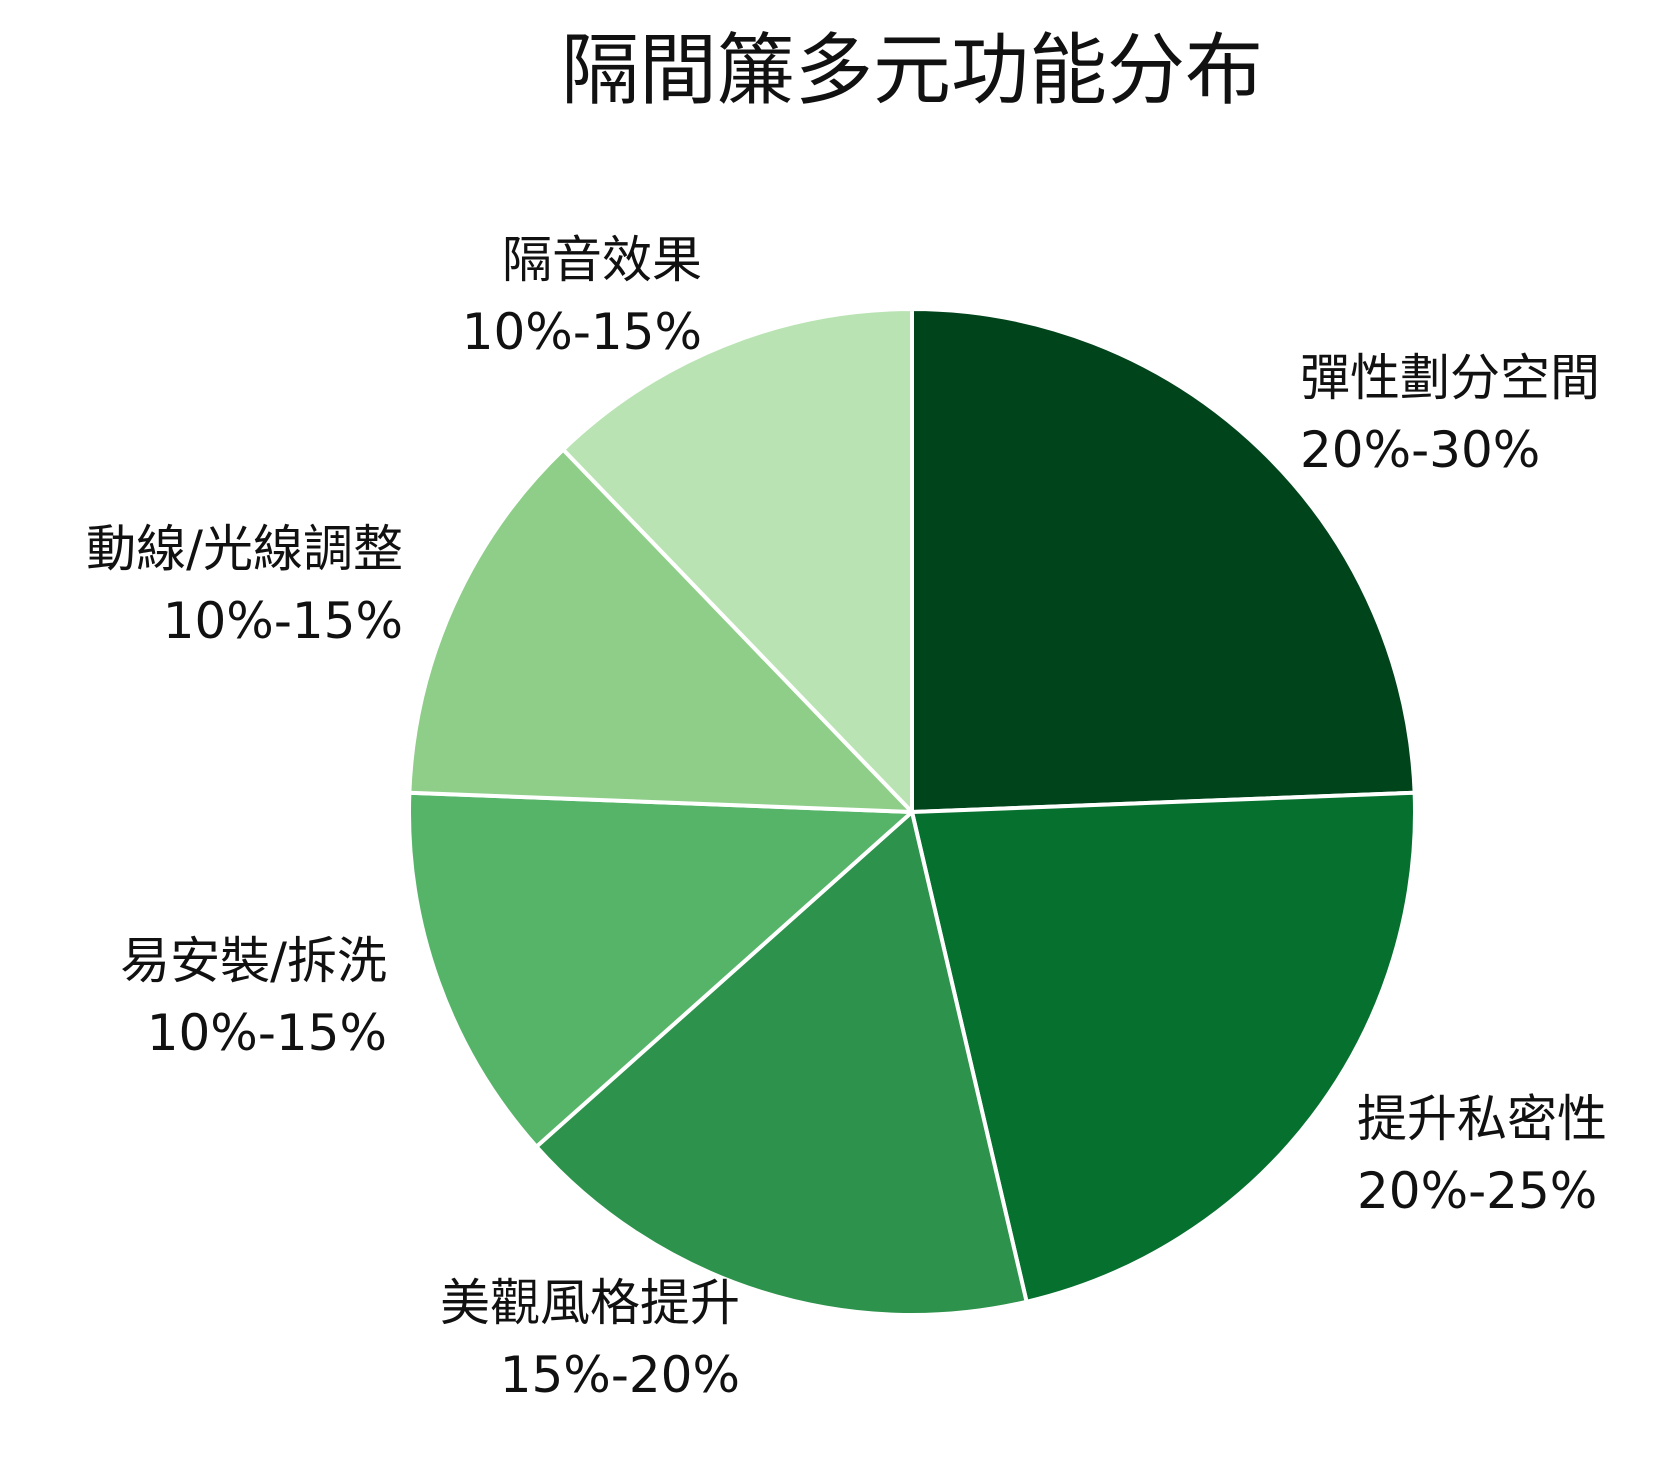 This screenshot has width=1672, height=1468. Describe the element at coordinates (1450, 378) in the screenshot. I see `slice-name-label: 彈性劃分空間` at that location.